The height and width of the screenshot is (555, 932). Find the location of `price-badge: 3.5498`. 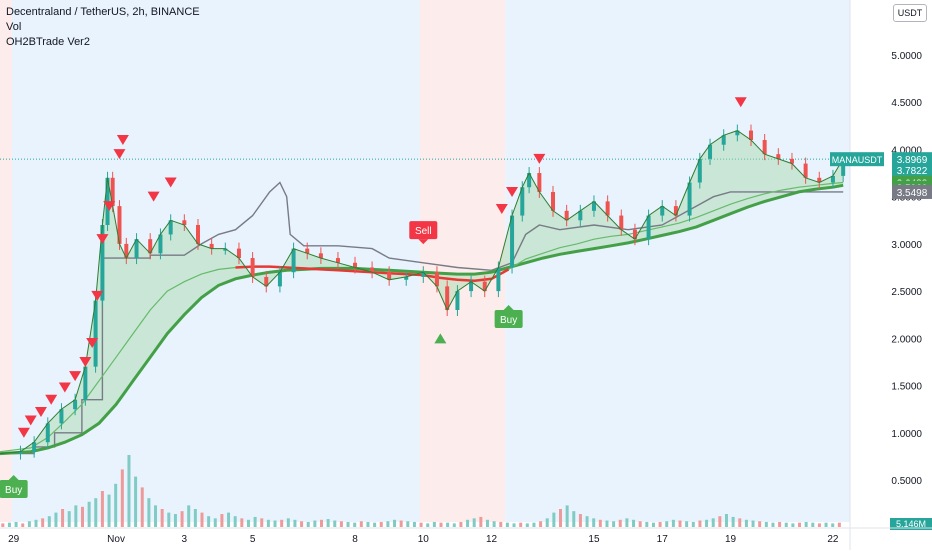

price-badge: 3.5498 is located at coordinates (912, 191).